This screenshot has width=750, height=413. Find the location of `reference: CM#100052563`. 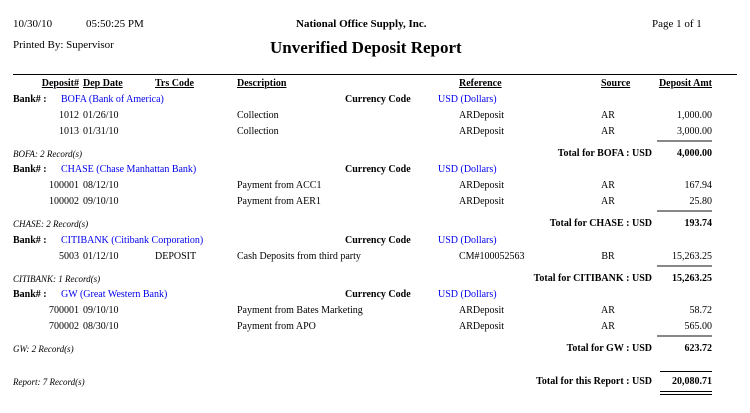

reference: CM#100052563 is located at coordinates (492, 256).